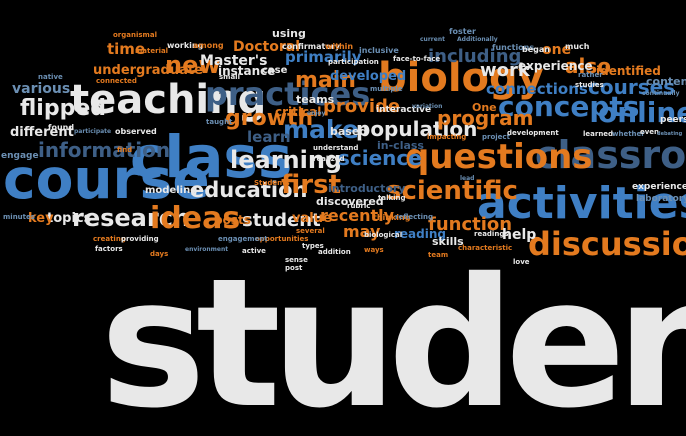 The image size is (686, 436). Describe the element at coordinates (208, 45) in the screenshot. I see `word-among: among` at that location.